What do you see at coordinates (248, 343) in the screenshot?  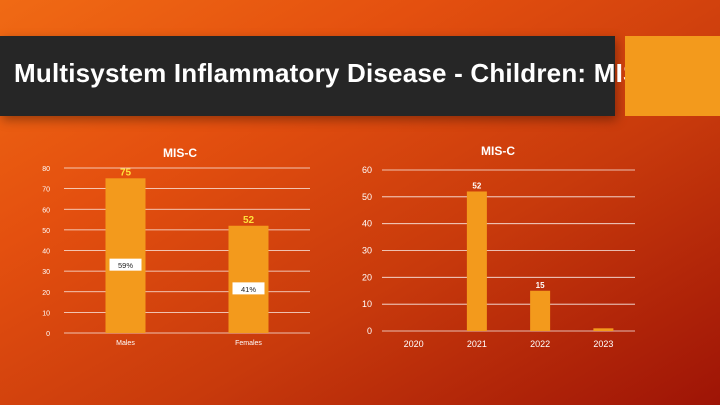 I see `x-tick-label: Females` at bounding box center [248, 343].